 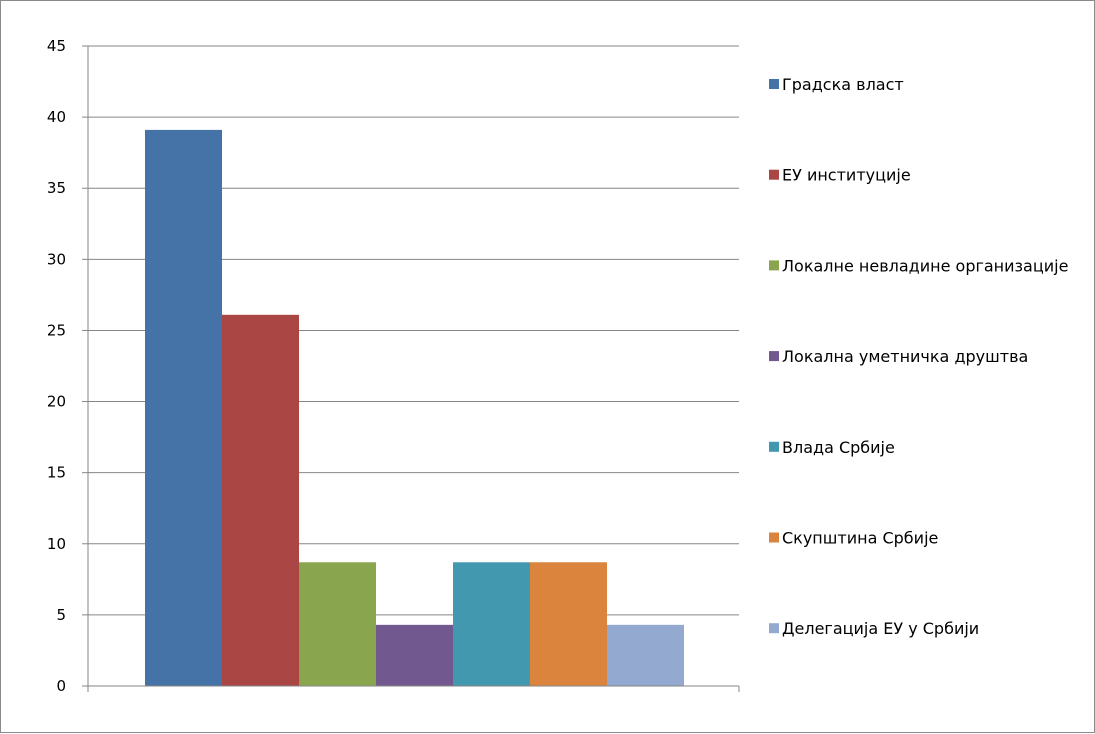 I want to click on legend-item: Скупштина Србије, so click(x=853, y=538).